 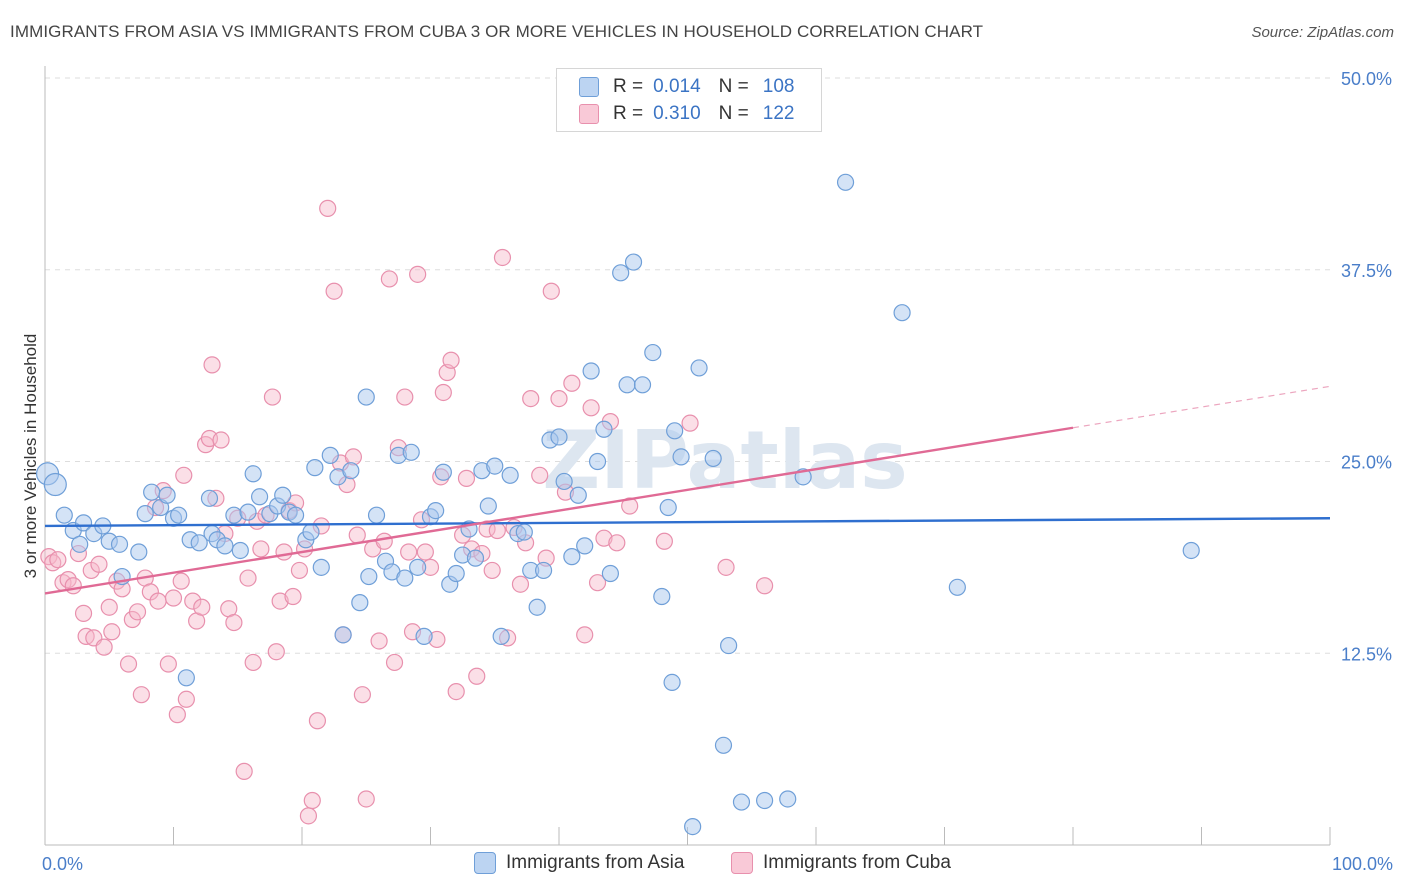 I want to click on legend-row-cuba: R = 0.310 N = 122, so click(x=686, y=114).